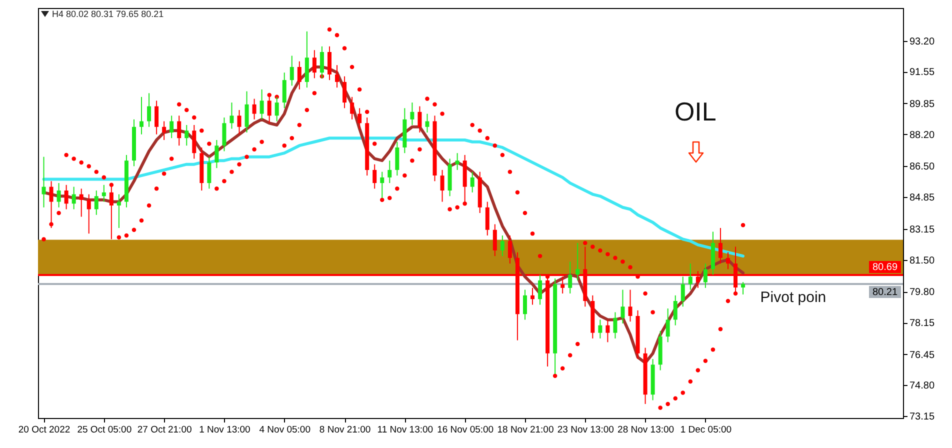  I want to click on y-tick-label: 91.55, so click(922, 72).